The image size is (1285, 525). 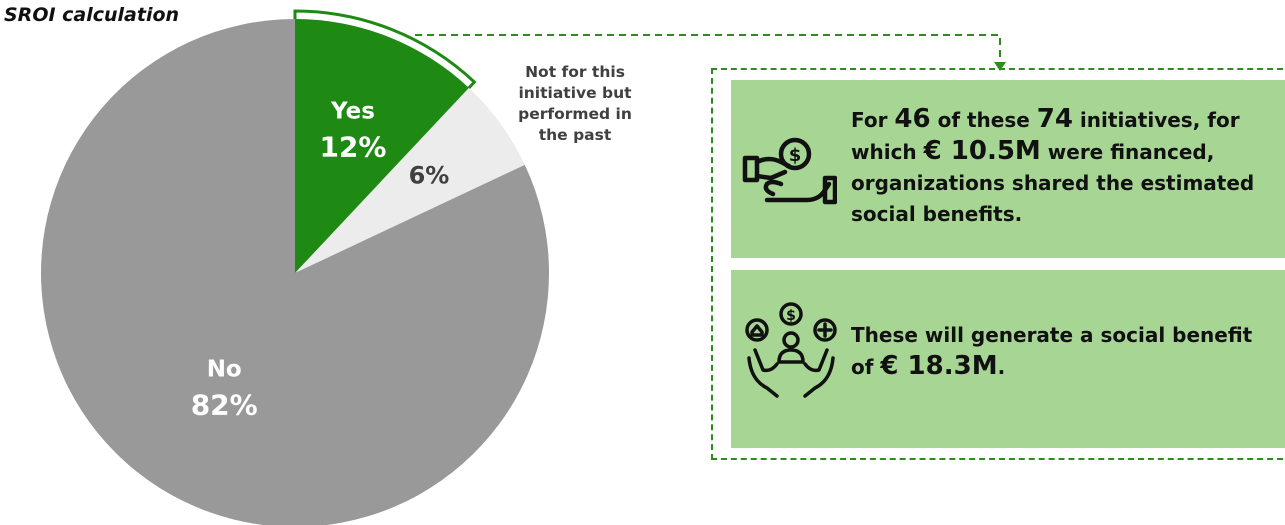 What do you see at coordinates (352, 147) in the screenshot?
I see `slice-value-label: 12%` at bounding box center [352, 147].